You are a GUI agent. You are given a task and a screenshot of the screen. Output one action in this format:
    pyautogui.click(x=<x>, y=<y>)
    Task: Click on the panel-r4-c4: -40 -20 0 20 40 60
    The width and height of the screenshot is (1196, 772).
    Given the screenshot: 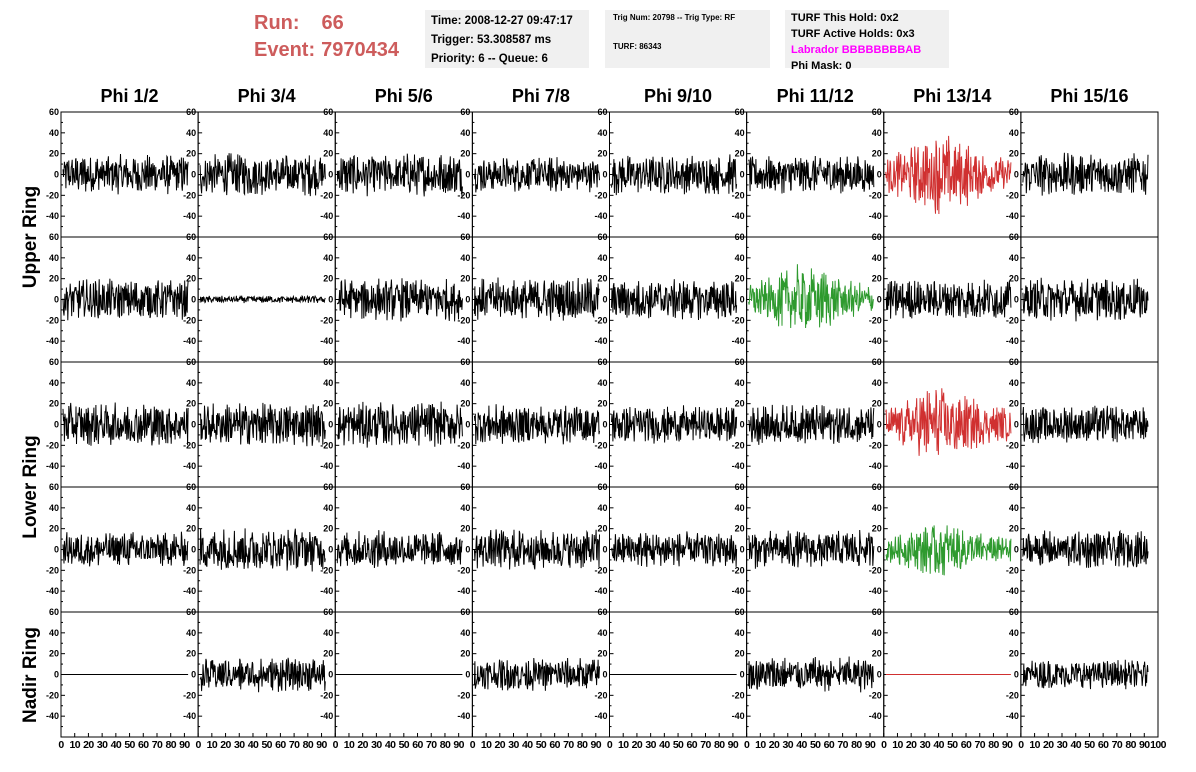 What is the action you would take?
    pyautogui.click(x=533, y=547)
    